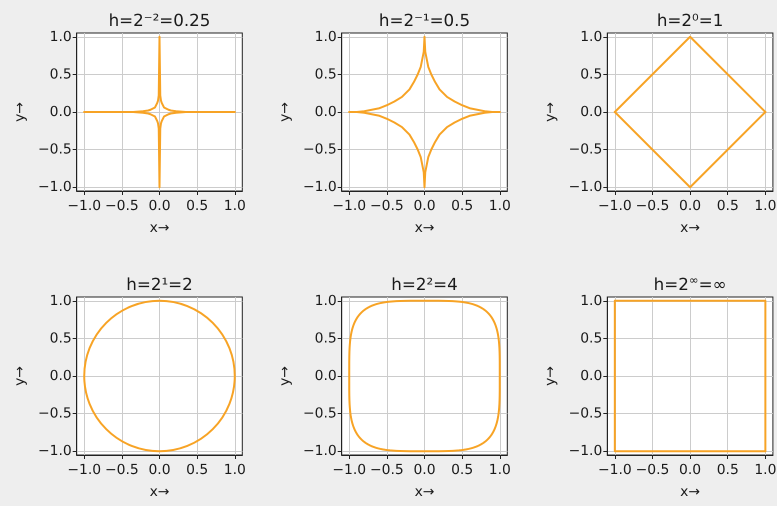 The image size is (782, 506). What do you see at coordinates (690, 19) in the screenshot?
I see `chart-title: h=2⁰=1` at bounding box center [690, 19].